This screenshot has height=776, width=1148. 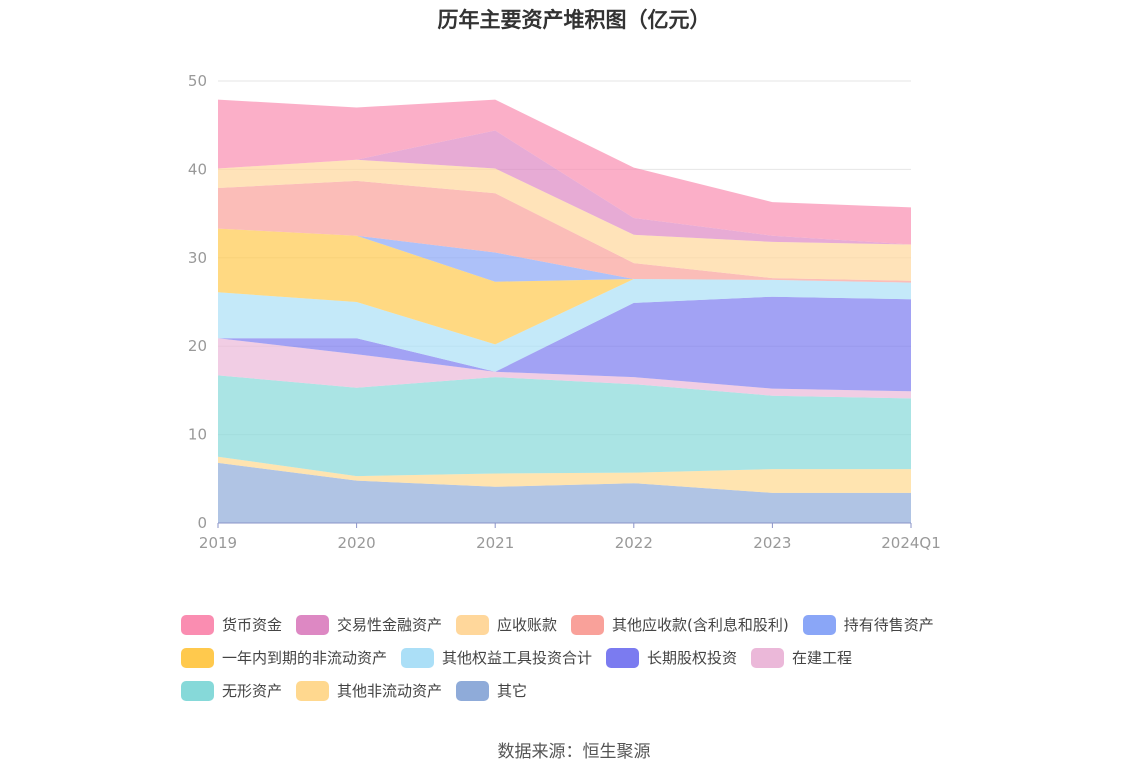 I want to click on legend-label: 其它, so click(x=512, y=691).